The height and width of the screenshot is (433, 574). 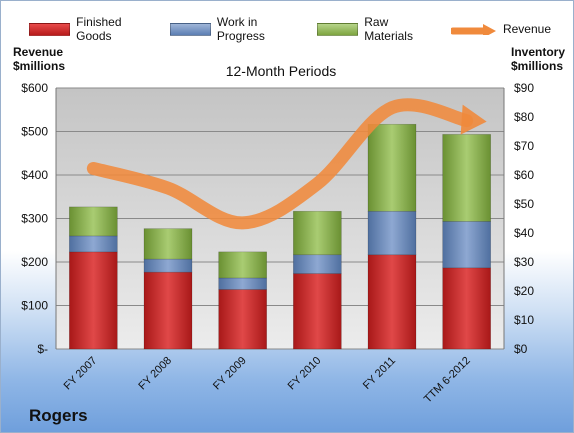 What do you see at coordinates (538, 59) in the screenshot?
I see `right-axis-title: Inventory $millions` at bounding box center [538, 59].